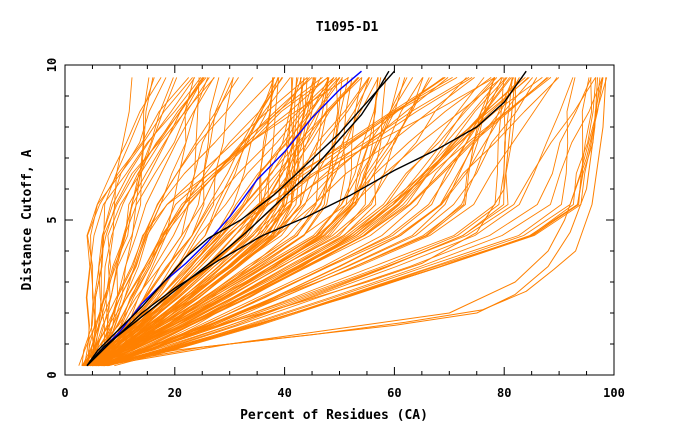 The image size is (680, 440). I want to click on x-tick-label: 0, so click(64, 393).